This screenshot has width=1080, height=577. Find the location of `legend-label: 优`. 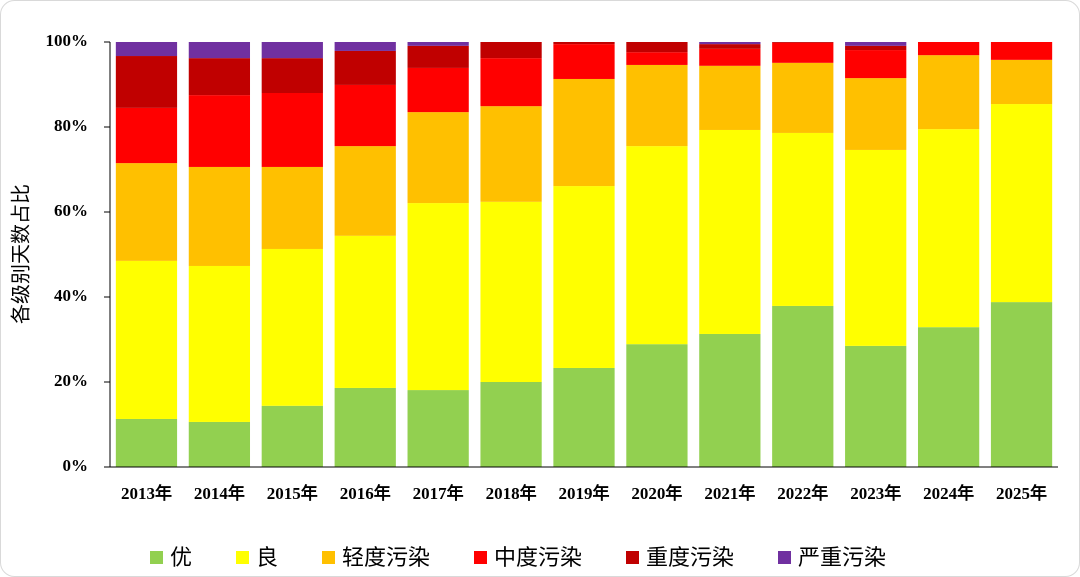

legend-label: 优 is located at coordinates (181, 558).